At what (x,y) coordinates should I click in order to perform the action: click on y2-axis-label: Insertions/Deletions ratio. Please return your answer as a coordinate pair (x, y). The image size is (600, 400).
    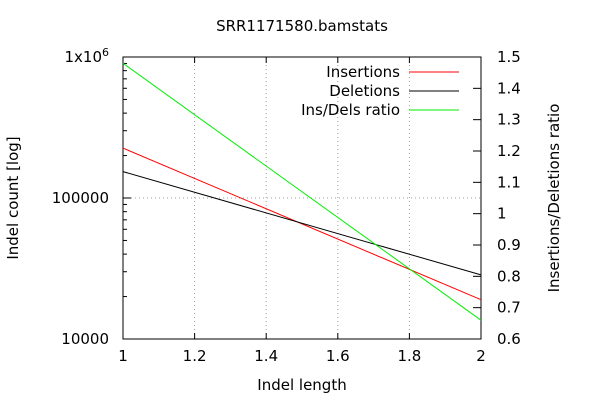
    Looking at the image, I should click on (554, 198).